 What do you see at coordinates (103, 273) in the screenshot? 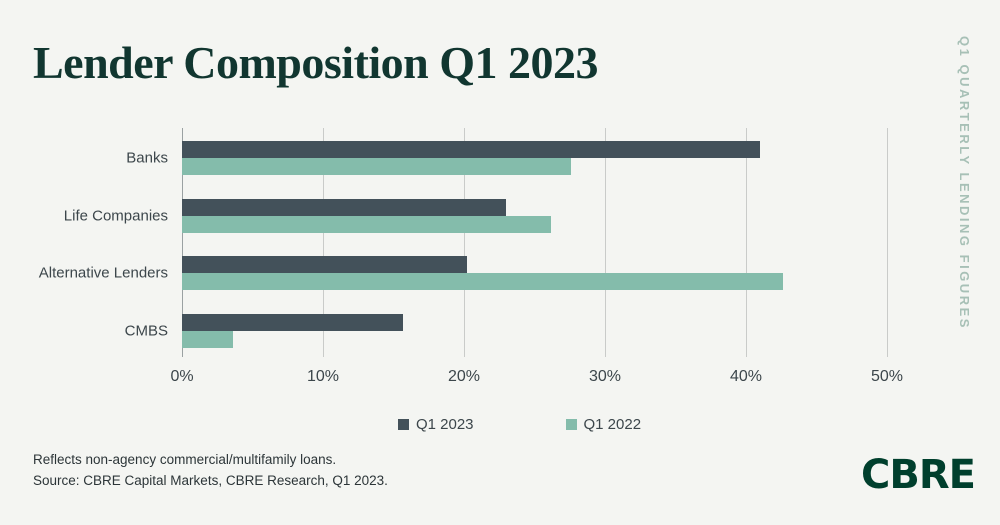
I see `category-label-alternative-lenders: Alternative Lenders` at bounding box center [103, 273].